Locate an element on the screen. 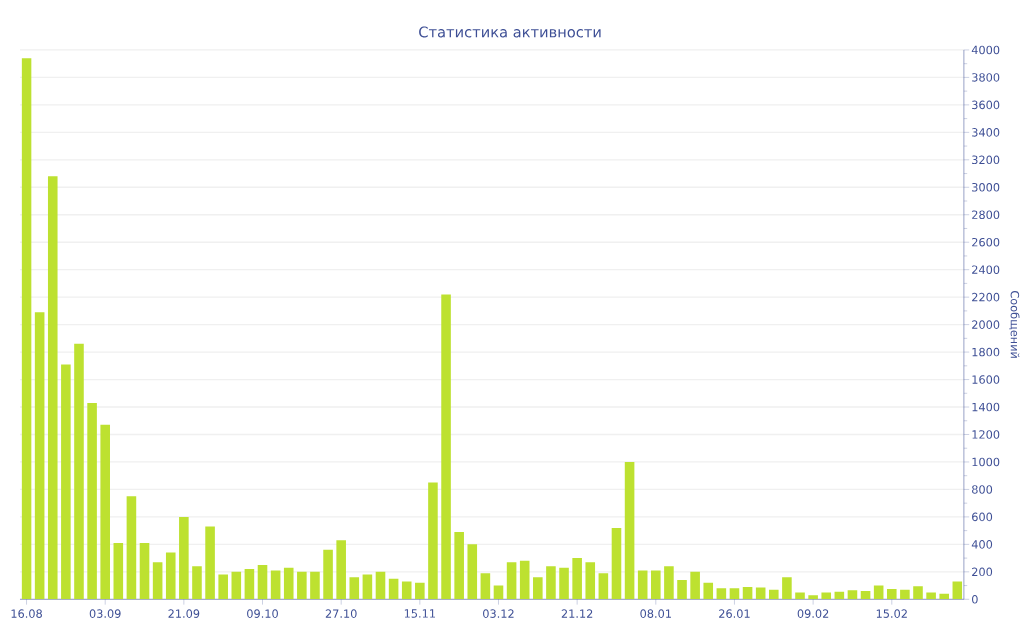 The image size is (1024, 639). y-tick-label: 1800 is located at coordinates (986, 352).